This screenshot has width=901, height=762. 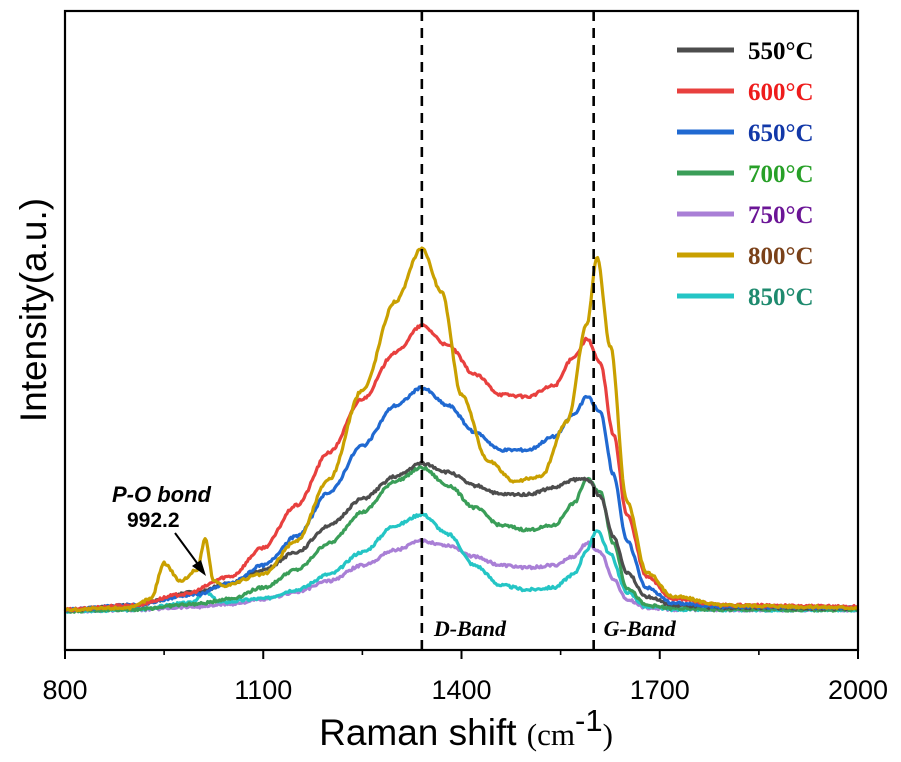 What do you see at coordinates (781, 92) in the screenshot?
I see `legend-label: 600°C` at bounding box center [781, 92].